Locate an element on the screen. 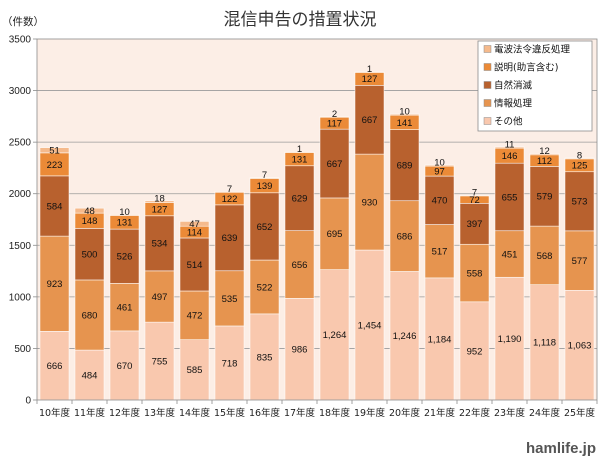 The image size is (600, 459). legend-swatch-info-processing is located at coordinates (487, 103).